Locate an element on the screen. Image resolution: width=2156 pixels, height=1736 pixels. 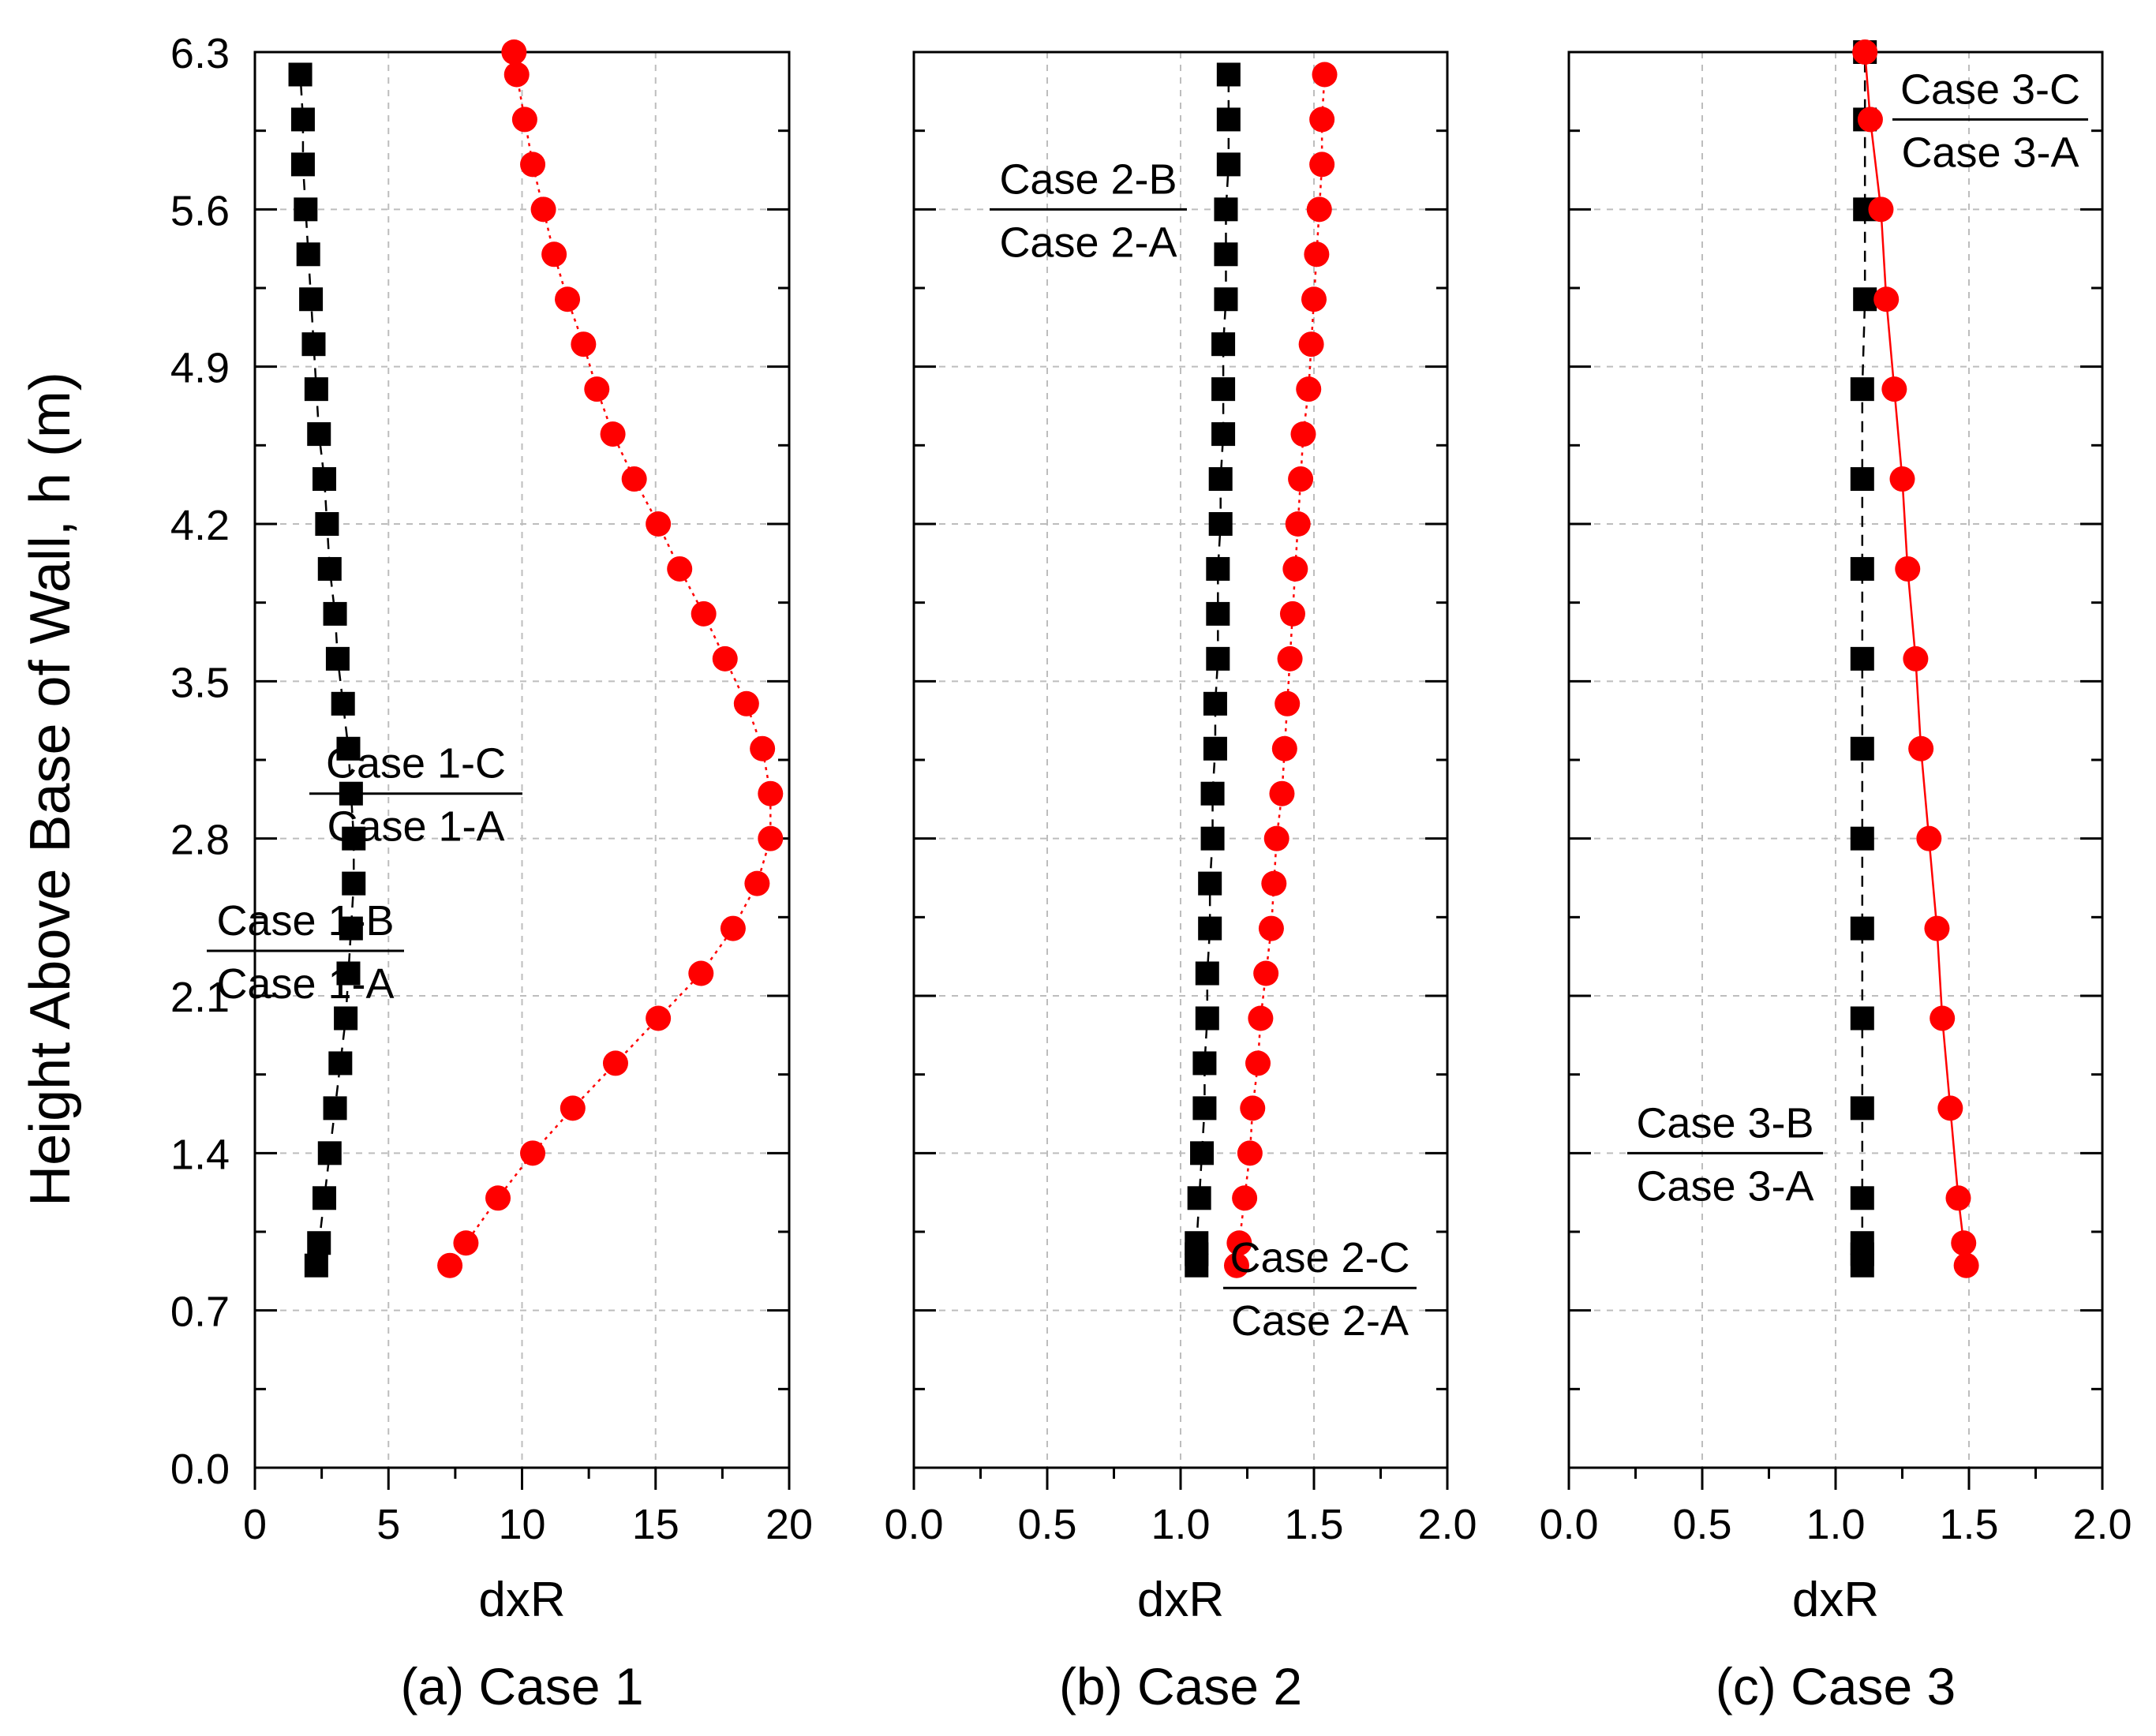
y-tick-label: 0.0 is located at coordinates (200, 1469).